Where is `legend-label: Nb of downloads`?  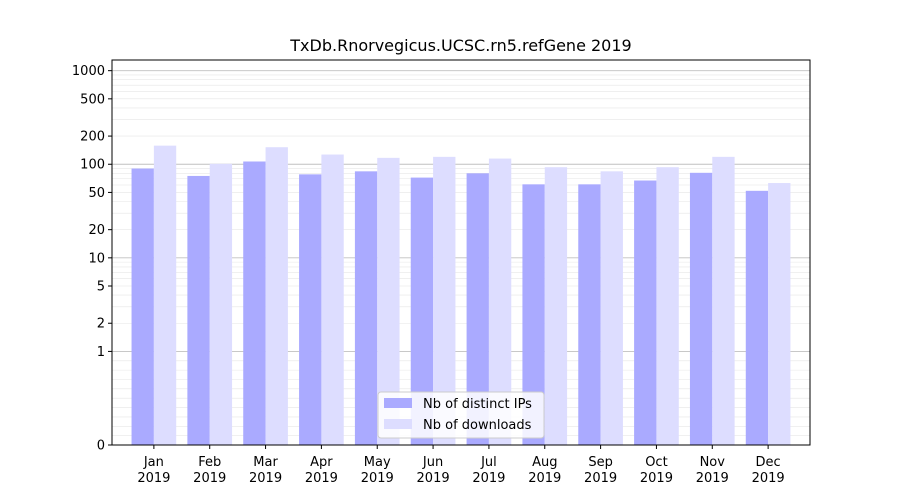 legend-label: Nb of downloads is located at coordinates (477, 425).